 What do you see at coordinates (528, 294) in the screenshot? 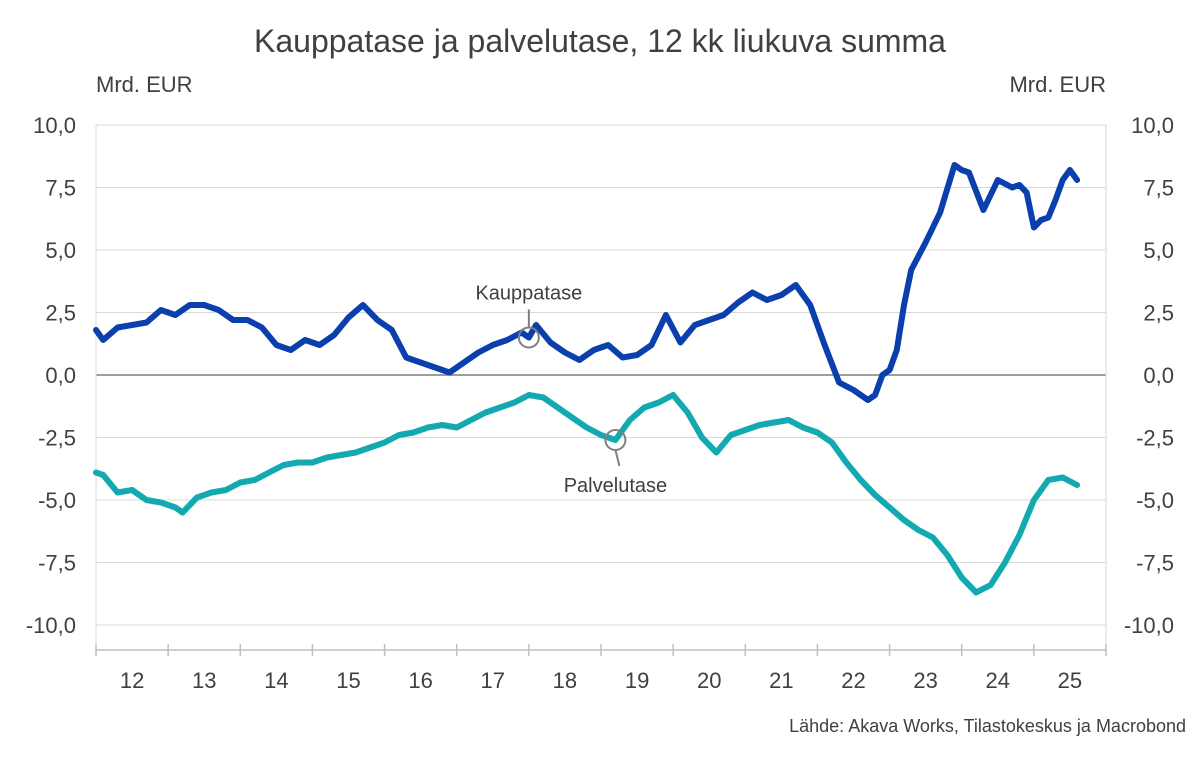
I see `annotation-label-kauppatase: Kauppatase` at bounding box center [528, 294].